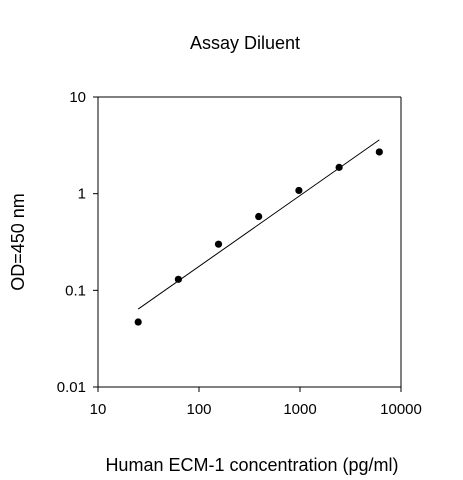 This screenshot has width=463, height=480. What do you see at coordinates (245, 43) in the screenshot?
I see `chart-title: Assay Diluent` at bounding box center [245, 43].